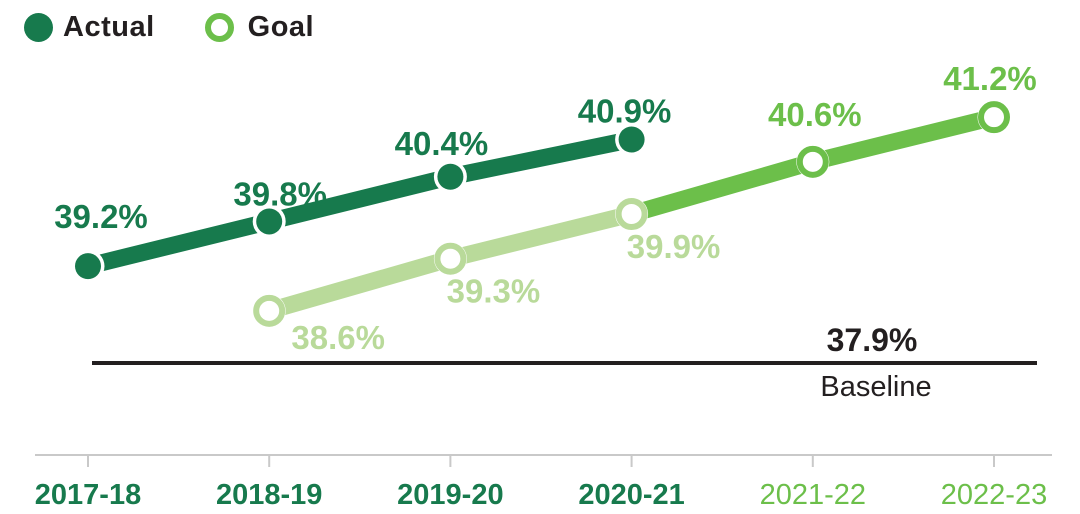 This screenshot has width=1080, height=514. What do you see at coordinates (109, 27) in the screenshot?
I see `legend-label-actual: Actual` at bounding box center [109, 27].